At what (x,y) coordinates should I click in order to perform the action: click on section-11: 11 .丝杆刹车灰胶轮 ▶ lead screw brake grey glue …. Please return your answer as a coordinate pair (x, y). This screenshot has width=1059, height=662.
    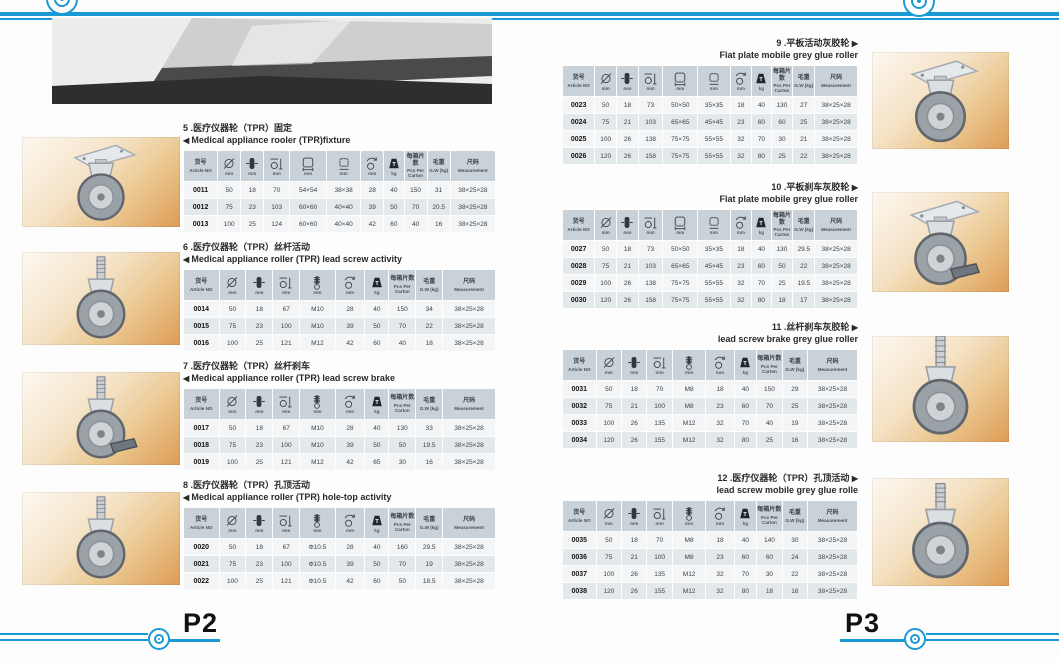
    Looking at the image, I should click on (710, 385).